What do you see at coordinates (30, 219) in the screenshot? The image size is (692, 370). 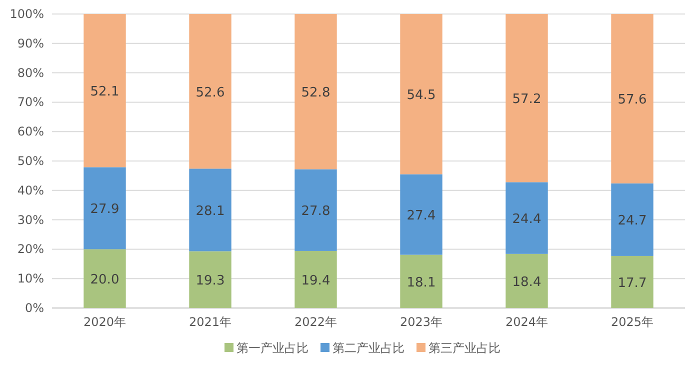 I see `y-tick-label: 30%` at bounding box center [30, 219].